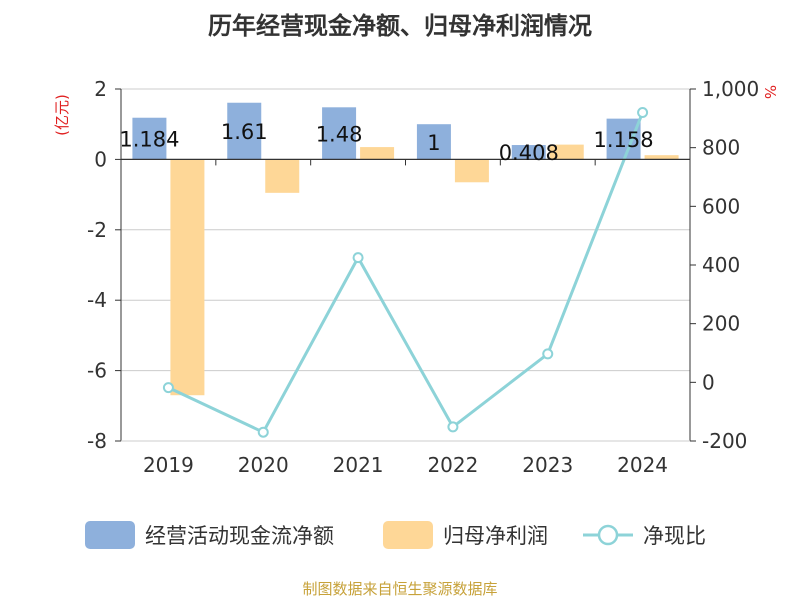  What do you see at coordinates (721, 148) in the screenshot?
I see `right-tick-label: 800` at bounding box center [721, 148].